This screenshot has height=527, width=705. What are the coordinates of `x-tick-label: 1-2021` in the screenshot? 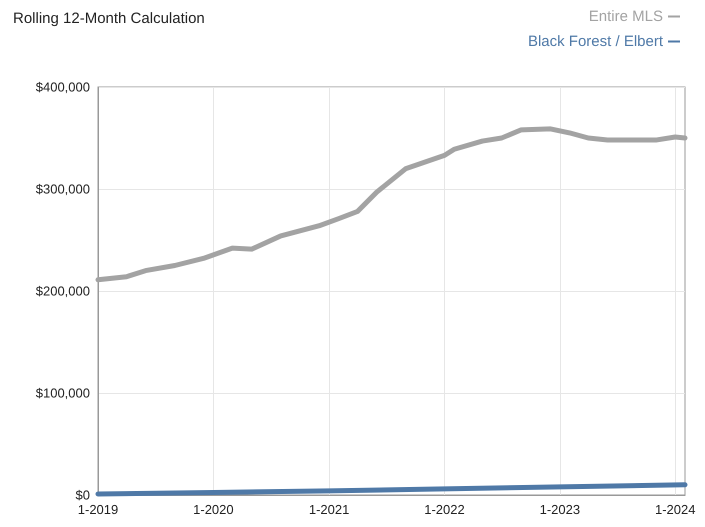 It's located at (329, 509).